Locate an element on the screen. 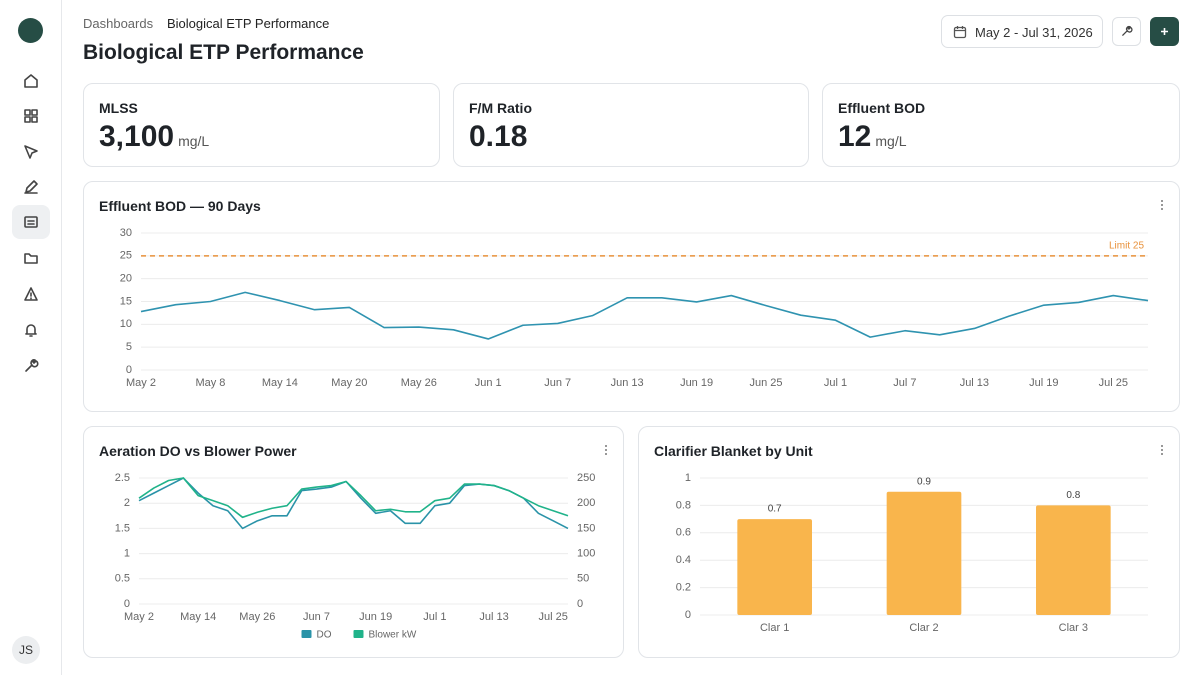  nav-alerts is located at coordinates (31, 294).